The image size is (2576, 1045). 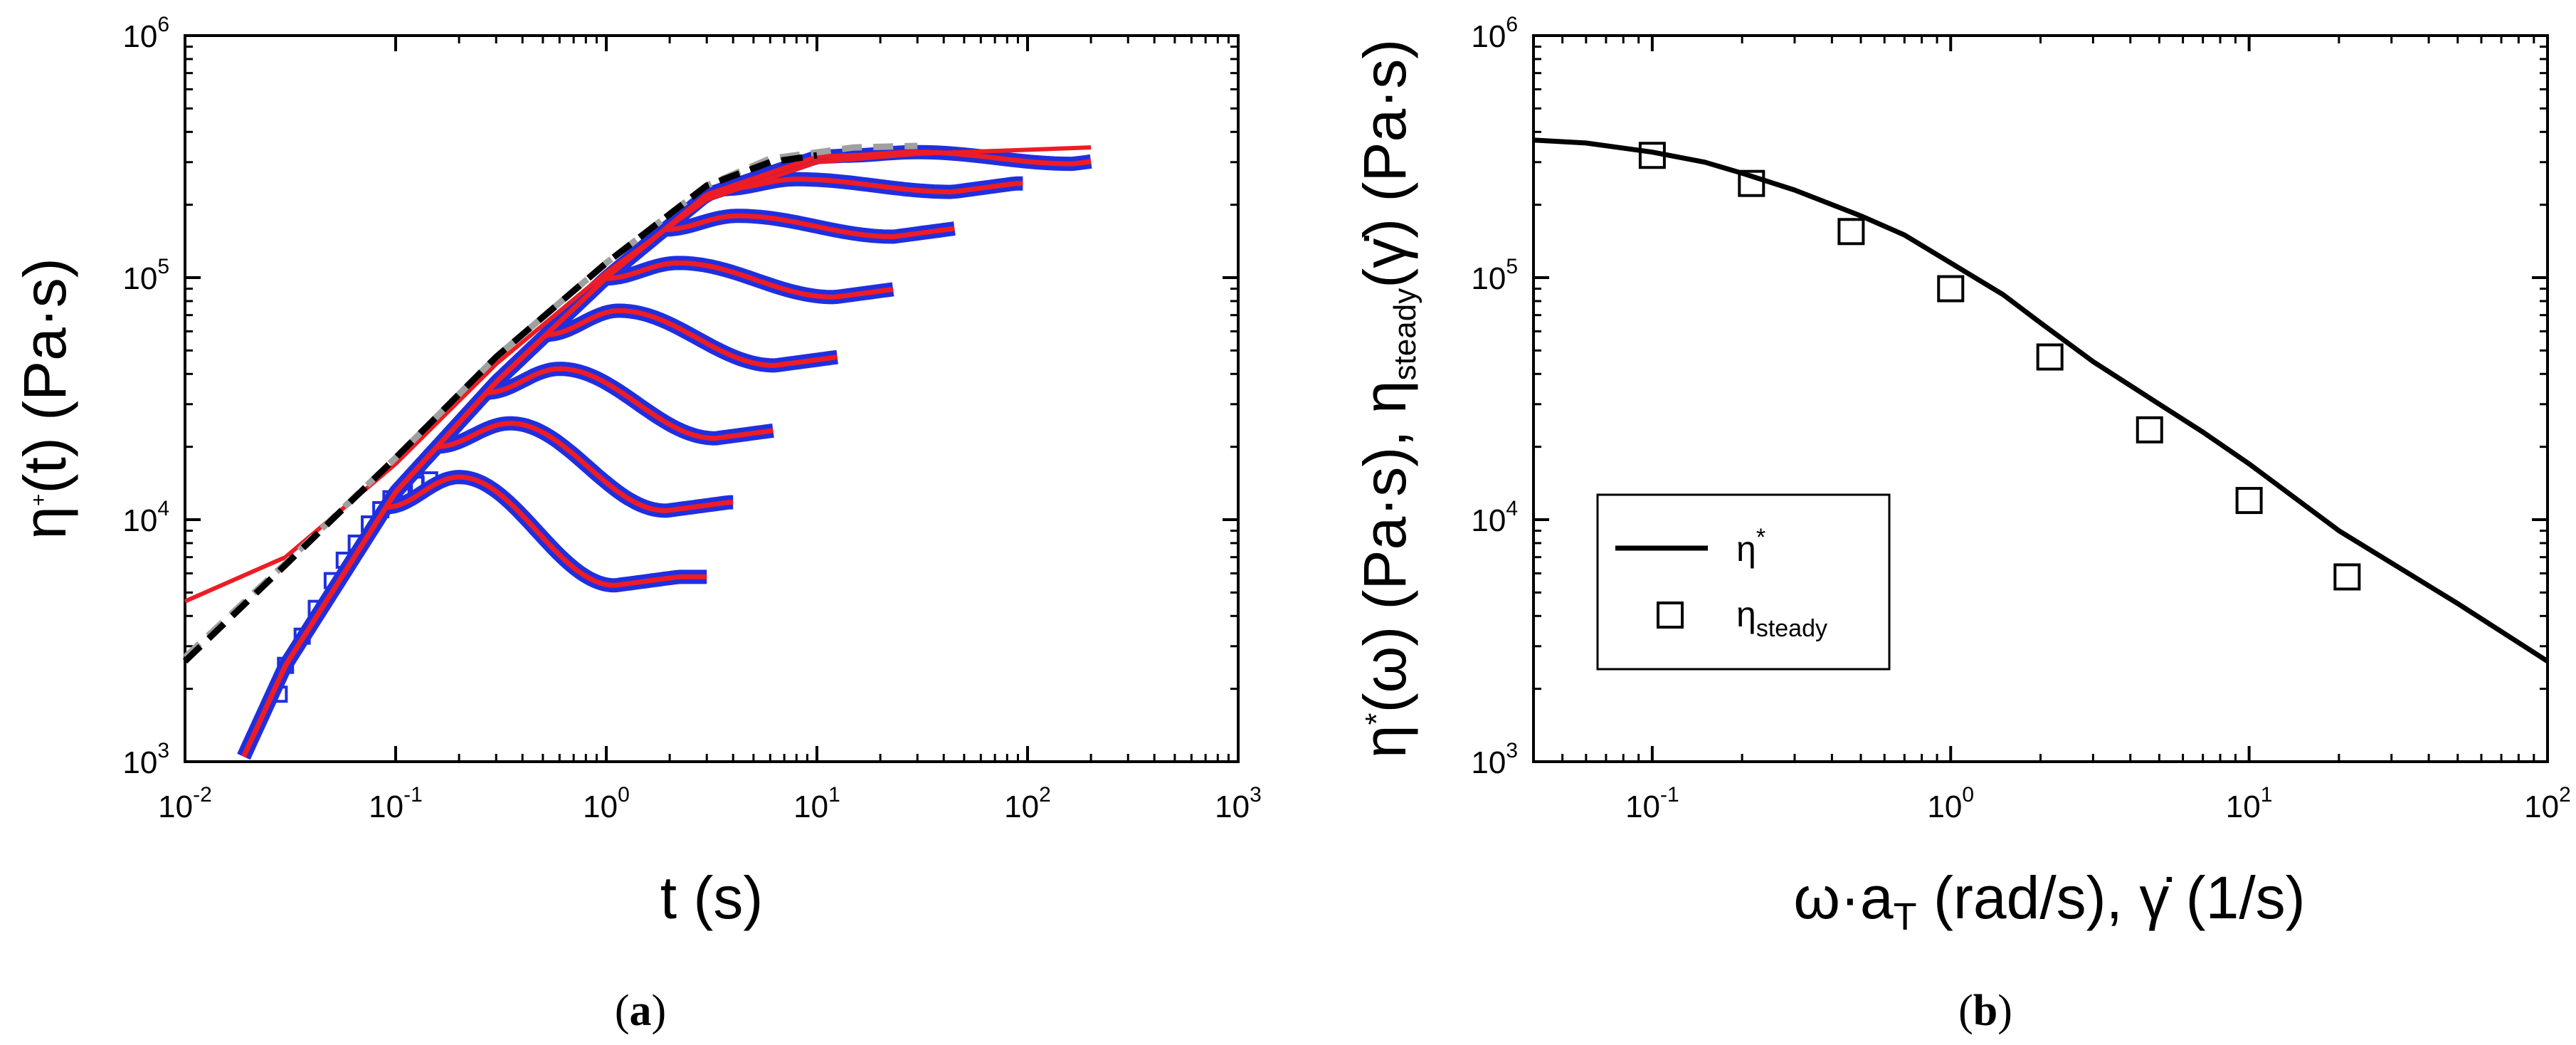 I want to click on a-xtick-label: 10³, so click(x=1238, y=804).